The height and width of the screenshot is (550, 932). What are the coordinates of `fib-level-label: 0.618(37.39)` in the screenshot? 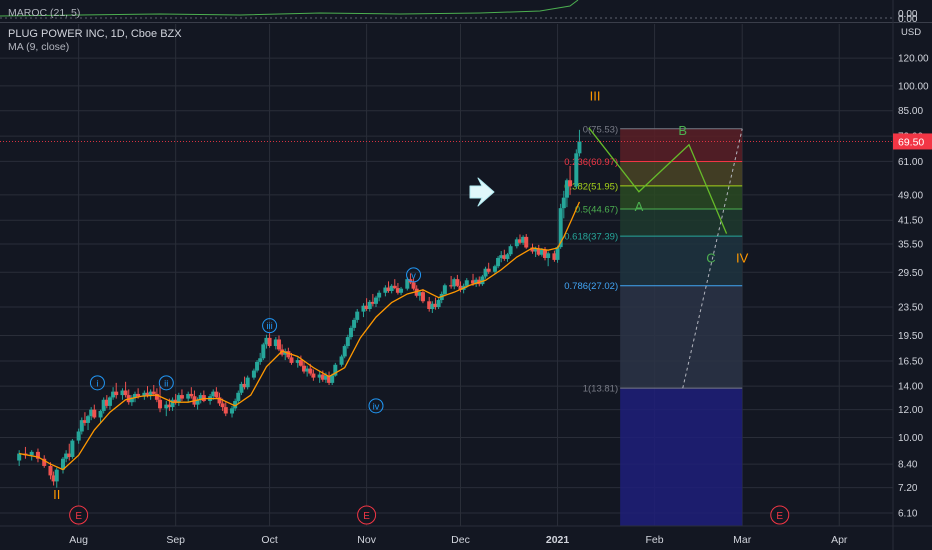 It's located at (591, 237).